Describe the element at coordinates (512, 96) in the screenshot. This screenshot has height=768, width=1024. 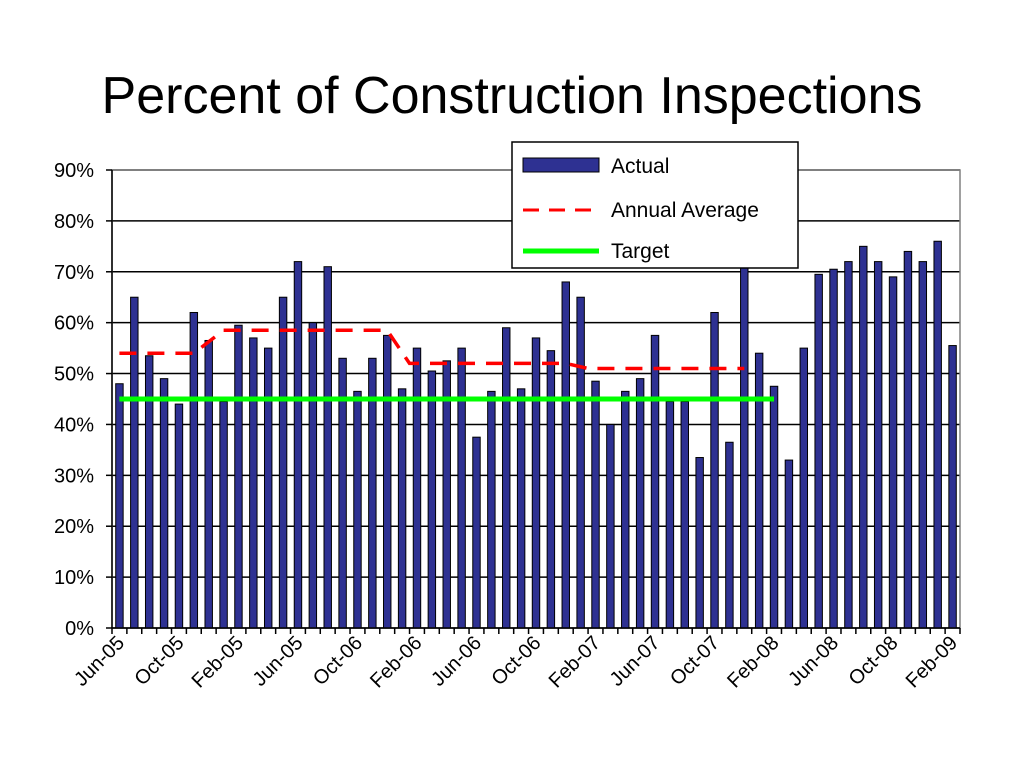
I see `chart-title: Percent of Construction Inspections` at that location.